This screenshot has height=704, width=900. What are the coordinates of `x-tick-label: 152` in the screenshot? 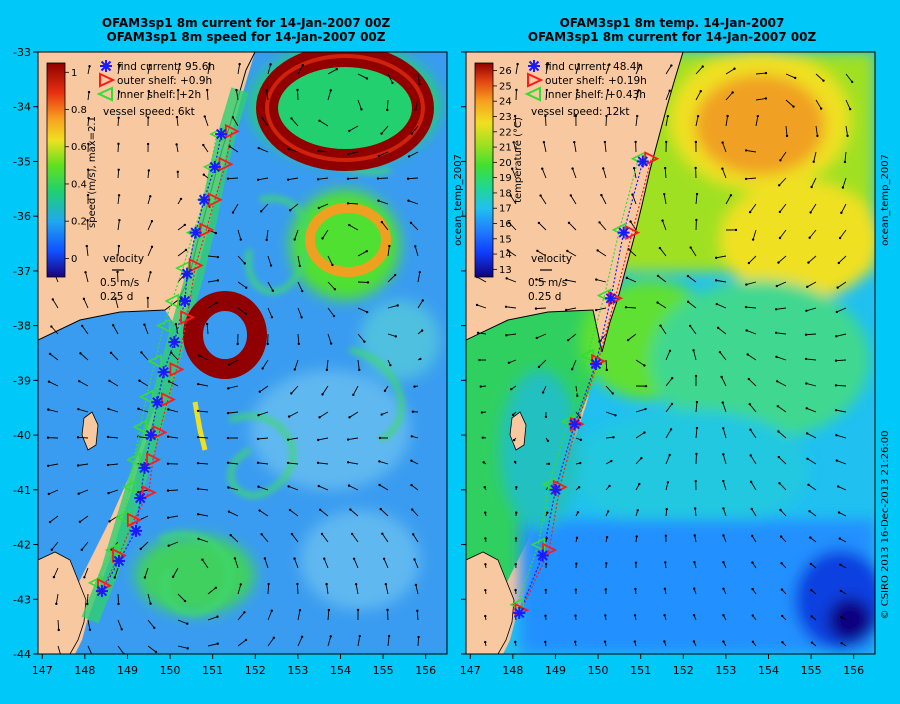 It's located at (255, 670).